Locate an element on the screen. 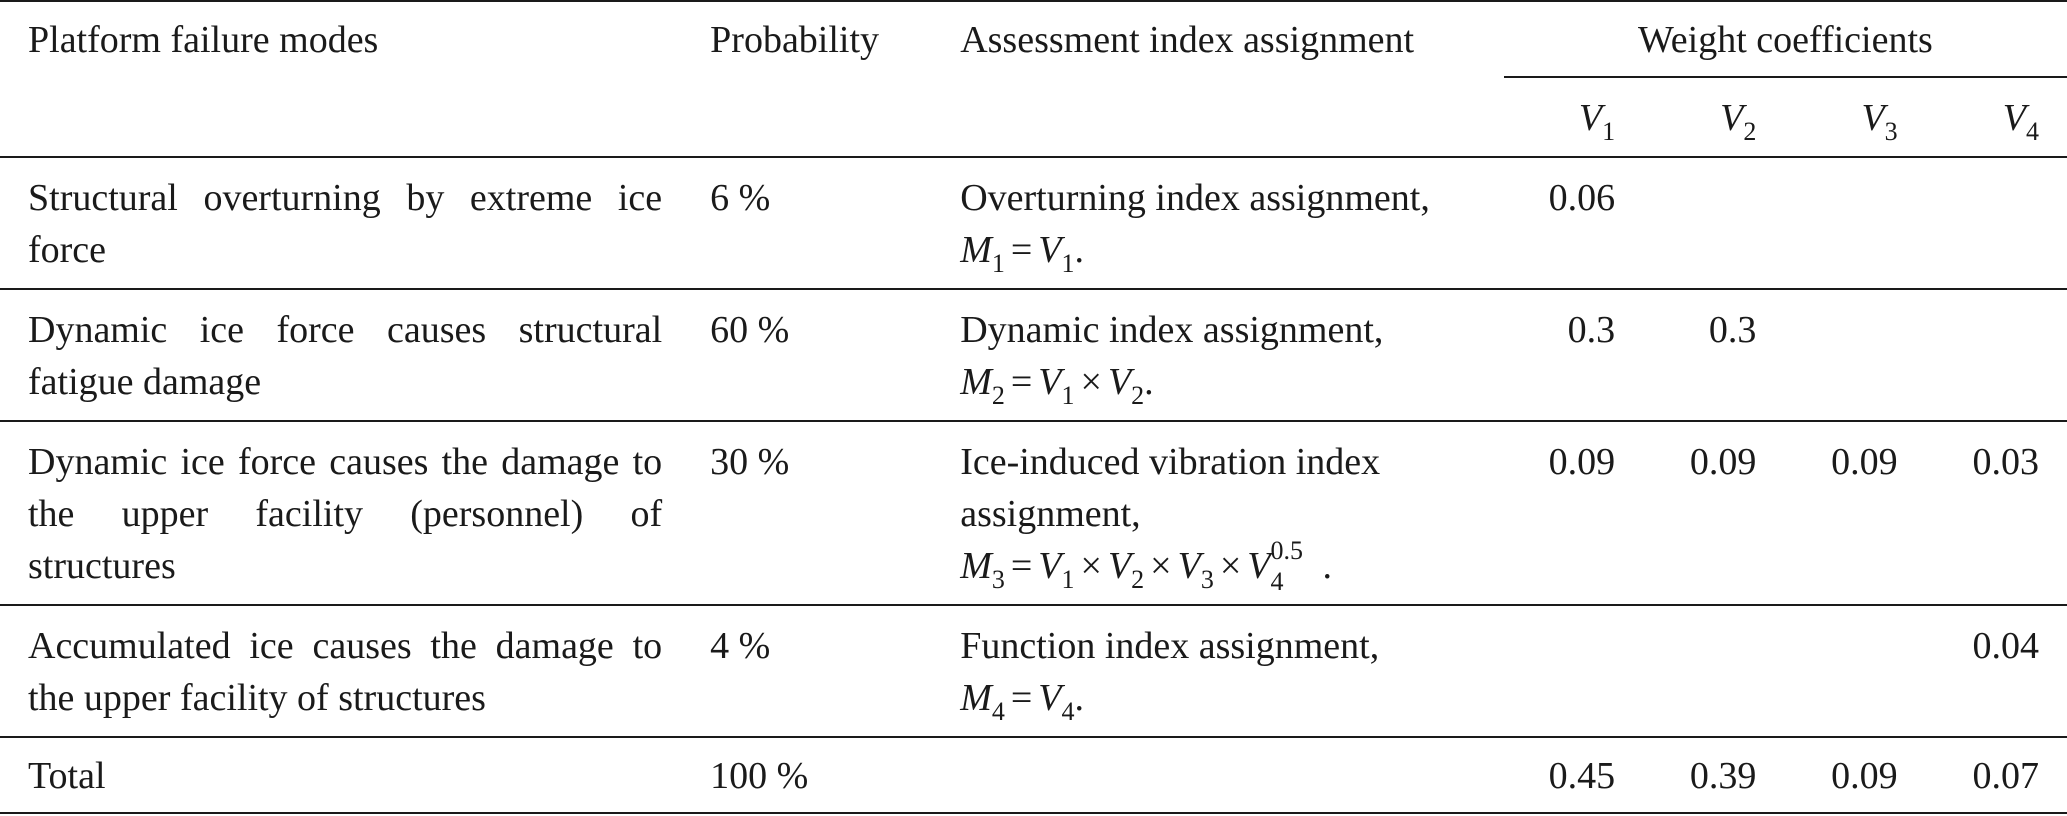 This screenshot has width=2067, height=816. row-probability: 6 % is located at coordinates (740, 198).